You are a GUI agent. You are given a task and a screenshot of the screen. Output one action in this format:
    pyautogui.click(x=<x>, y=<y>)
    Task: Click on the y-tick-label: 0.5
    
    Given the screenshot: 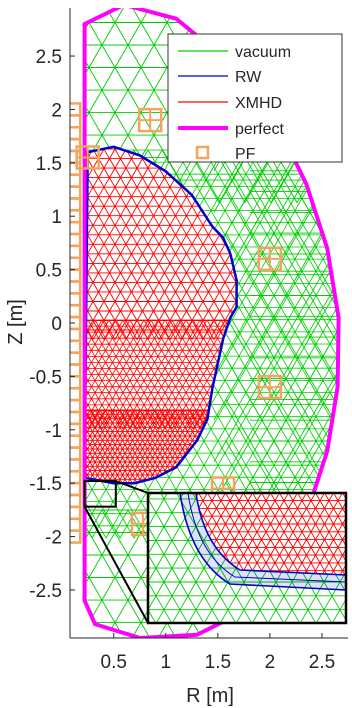 What is the action you would take?
    pyautogui.click(x=49, y=271)
    